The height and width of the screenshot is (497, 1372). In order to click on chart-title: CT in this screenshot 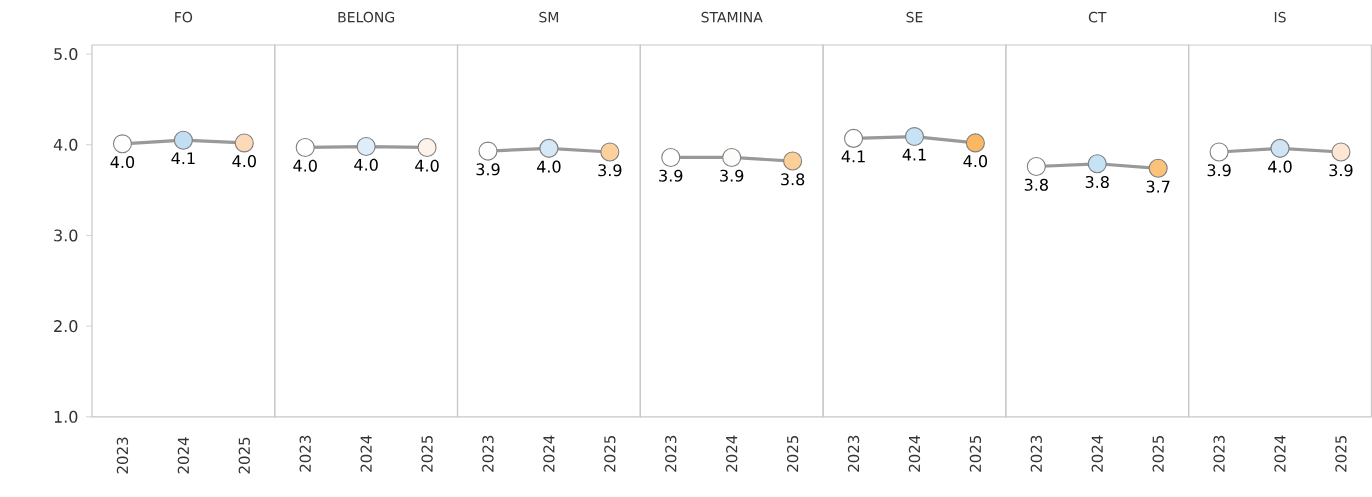, I will do `click(1097, 17)`.